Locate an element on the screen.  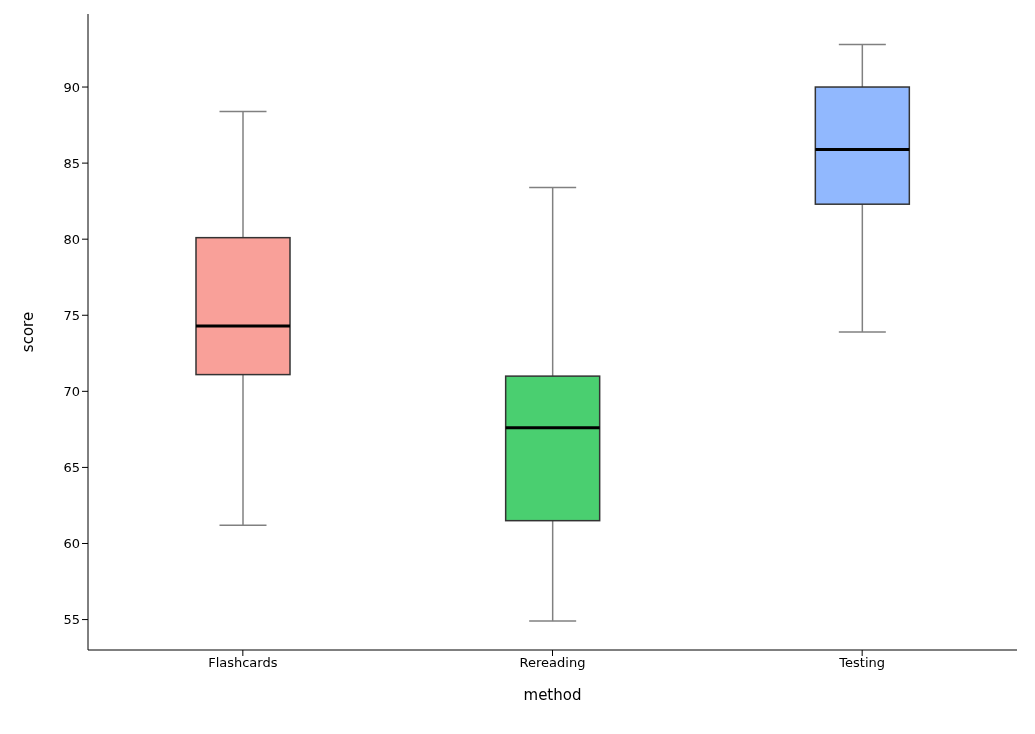
x-axis-title: method is located at coordinates (552, 695).